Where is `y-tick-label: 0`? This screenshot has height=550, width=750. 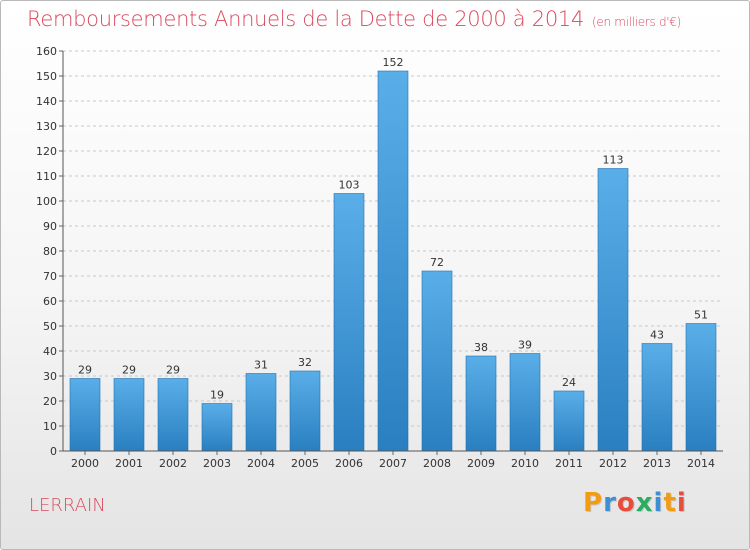 y-tick-label: 0 is located at coordinates (53, 451).